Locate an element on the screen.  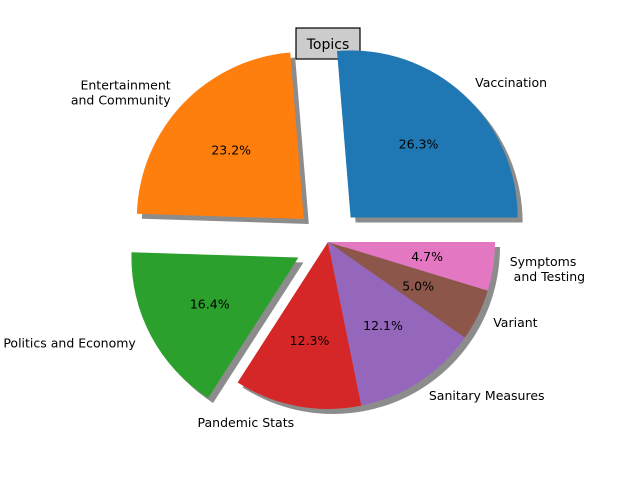
slice-label-sanitary-measures: Sanitary Measures is located at coordinates (487, 395).